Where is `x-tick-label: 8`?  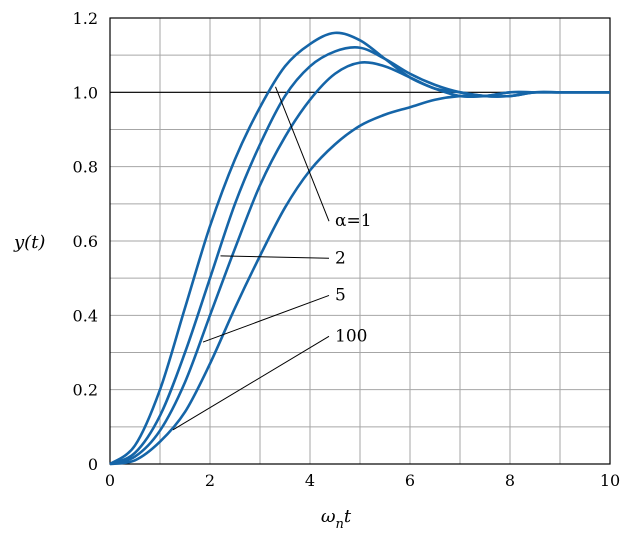
x-tick-label: 8 is located at coordinates (510, 480).